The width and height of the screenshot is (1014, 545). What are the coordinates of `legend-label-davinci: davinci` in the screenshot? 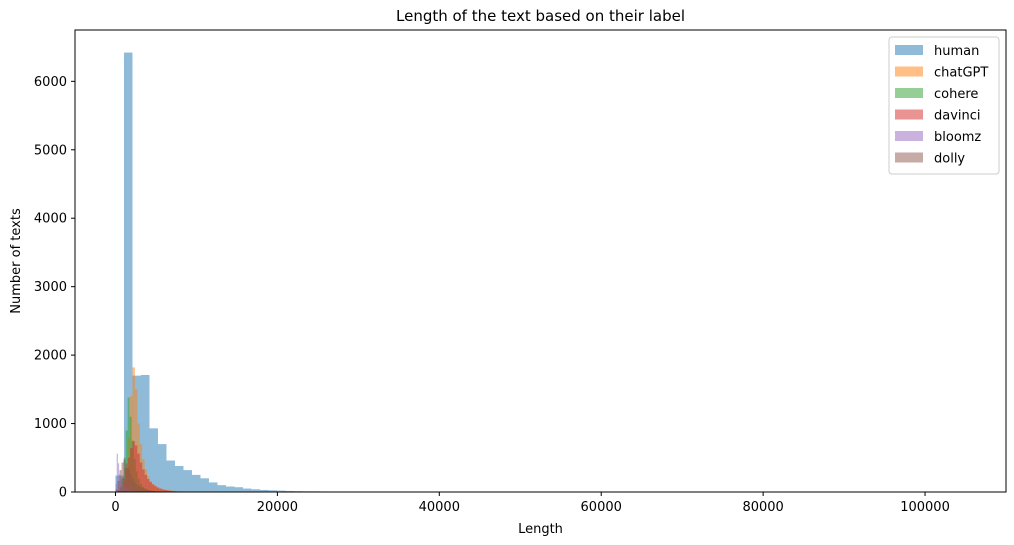 It's located at (957, 116).